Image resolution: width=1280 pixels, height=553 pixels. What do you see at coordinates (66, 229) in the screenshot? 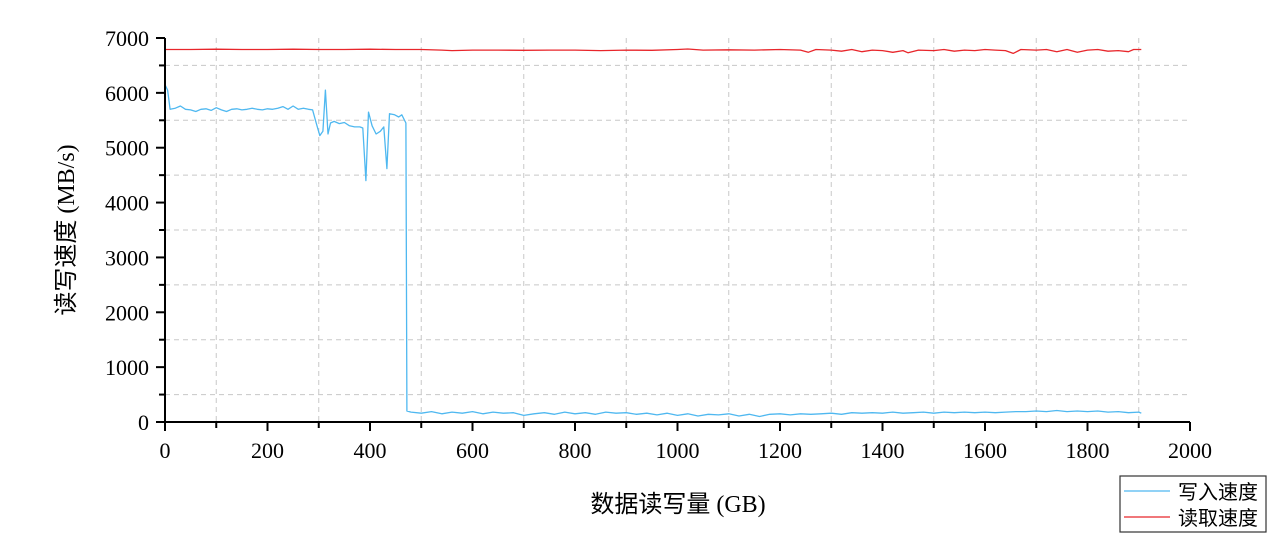
I see `y-axis-title: 读写速度 (MB/s)` at bounding box center [66, 229].